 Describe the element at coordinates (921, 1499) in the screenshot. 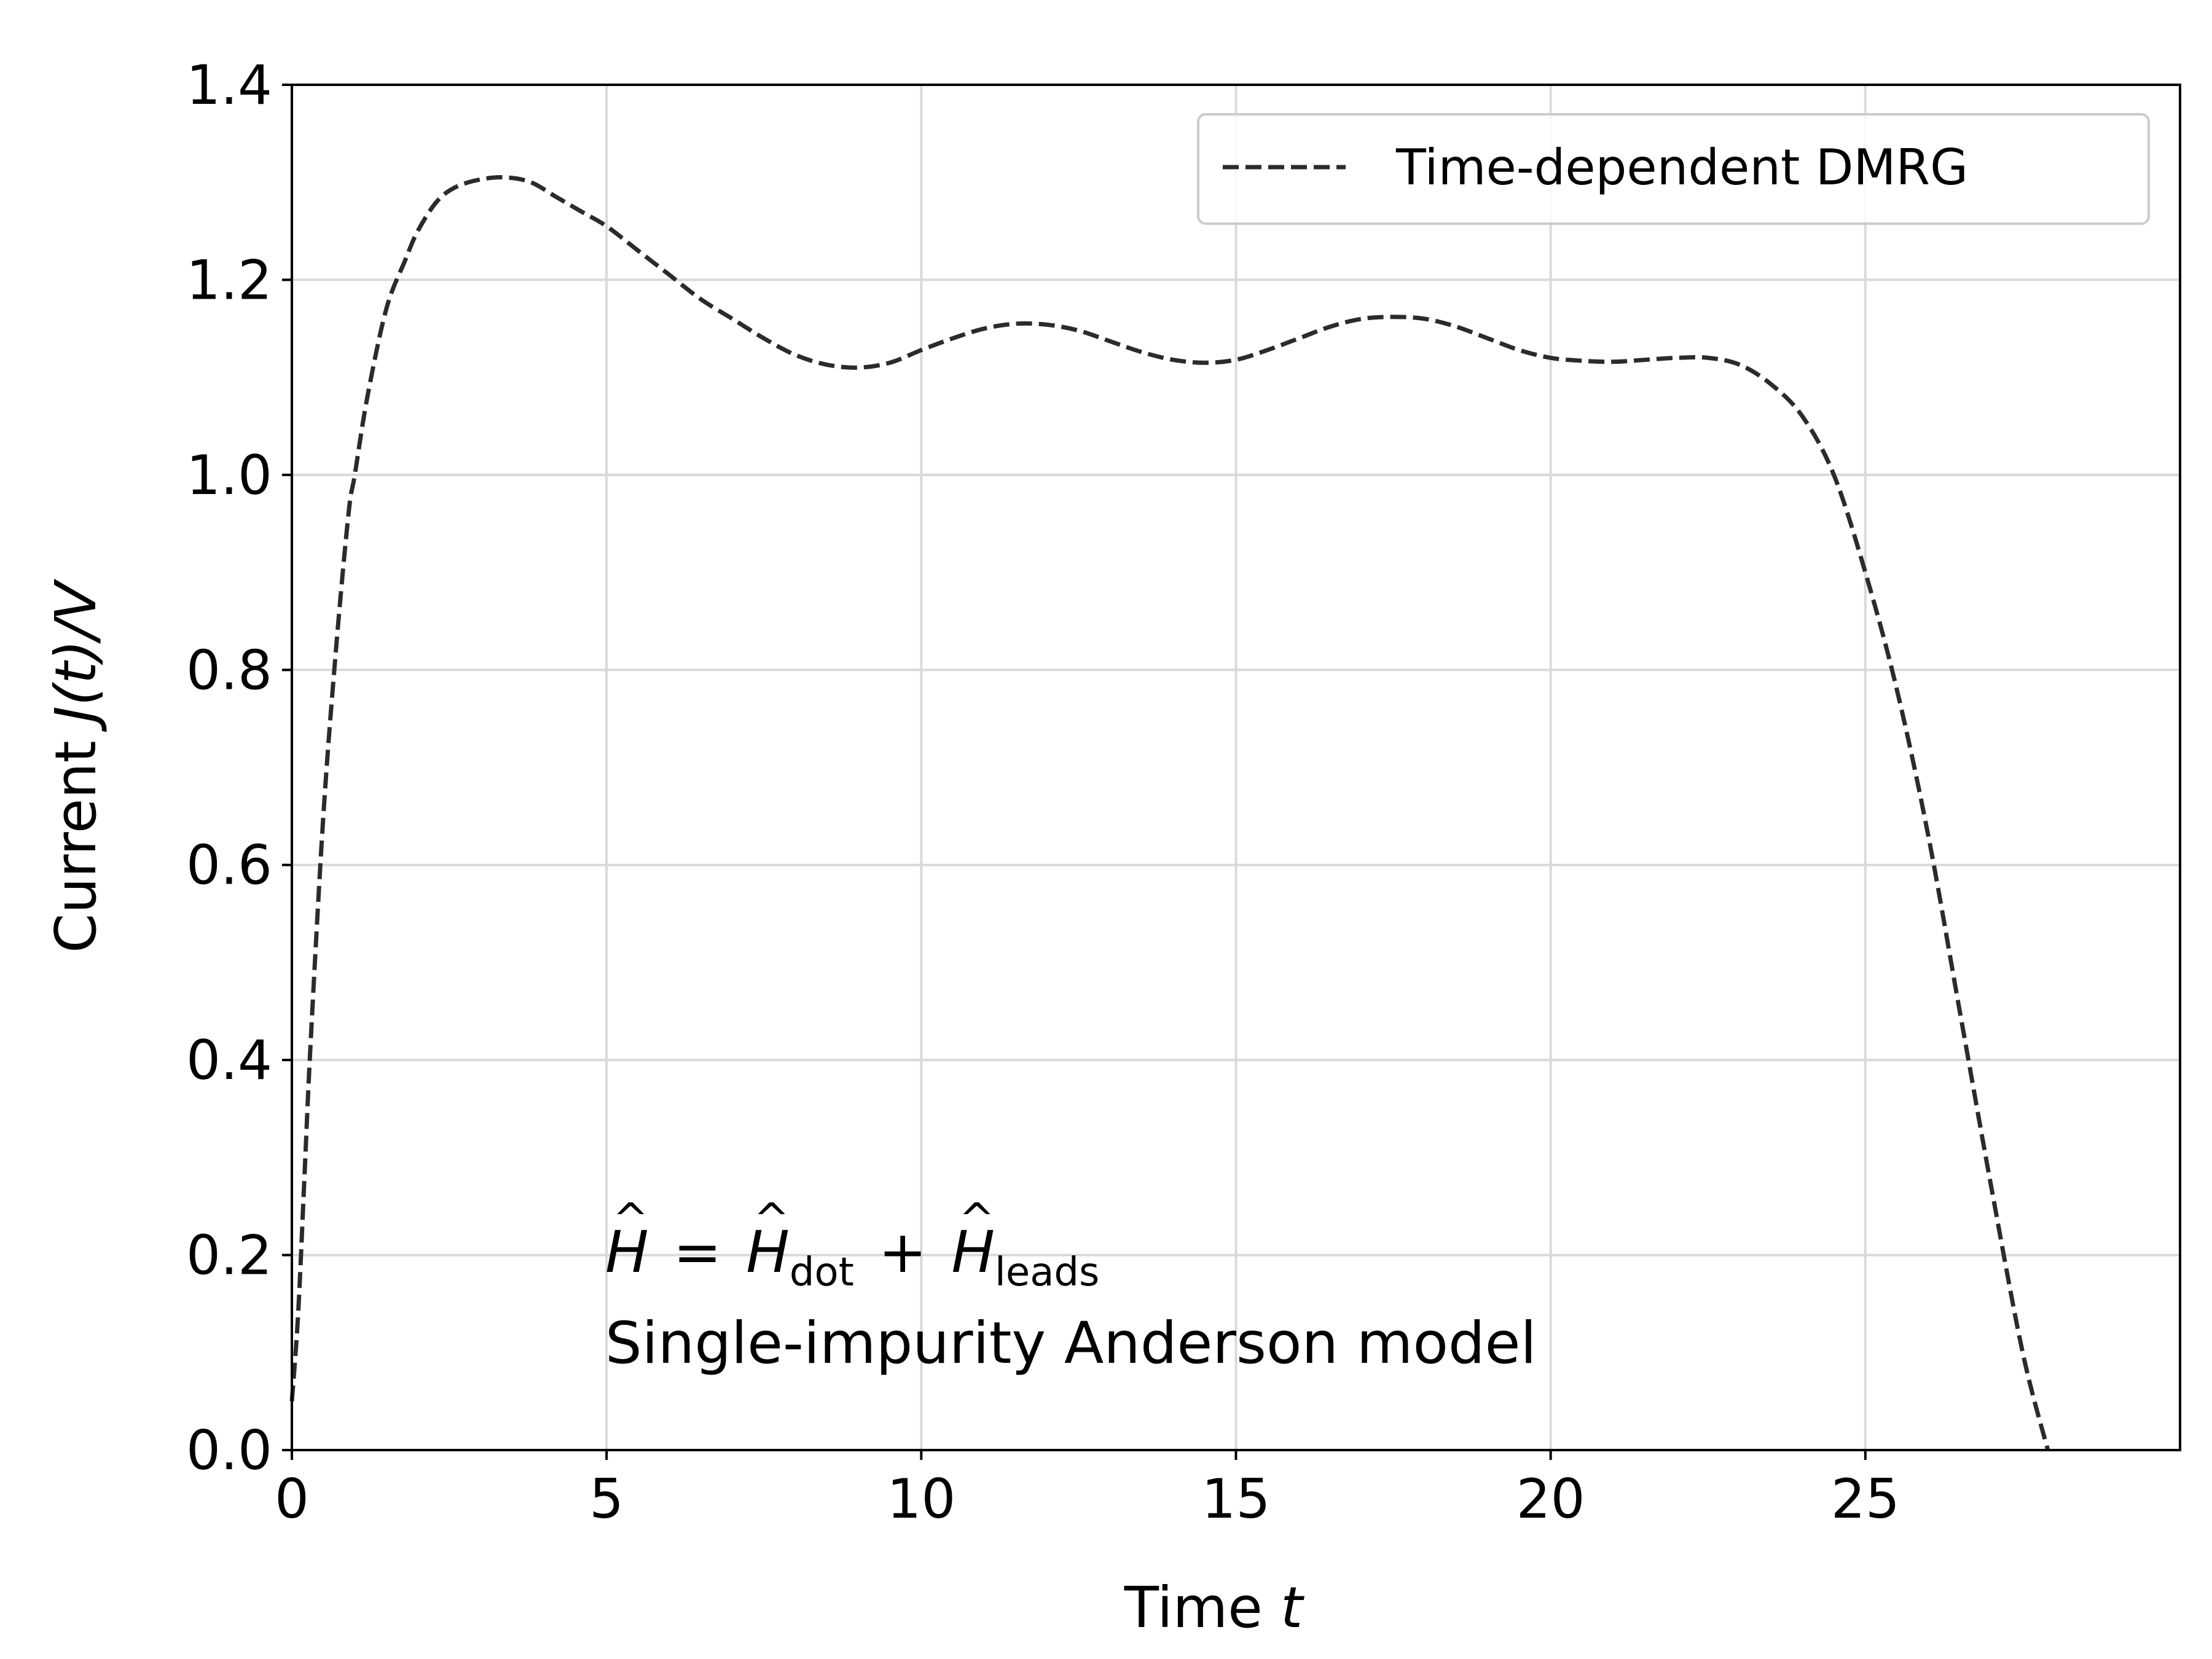

I see `x-tick-label: 10` at that location.